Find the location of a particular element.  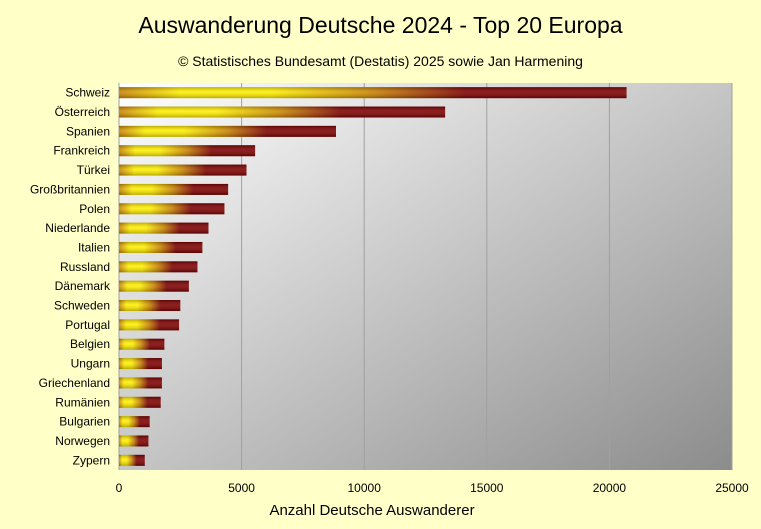

x-tick-label: 0 is located at coordinates (119, 488).